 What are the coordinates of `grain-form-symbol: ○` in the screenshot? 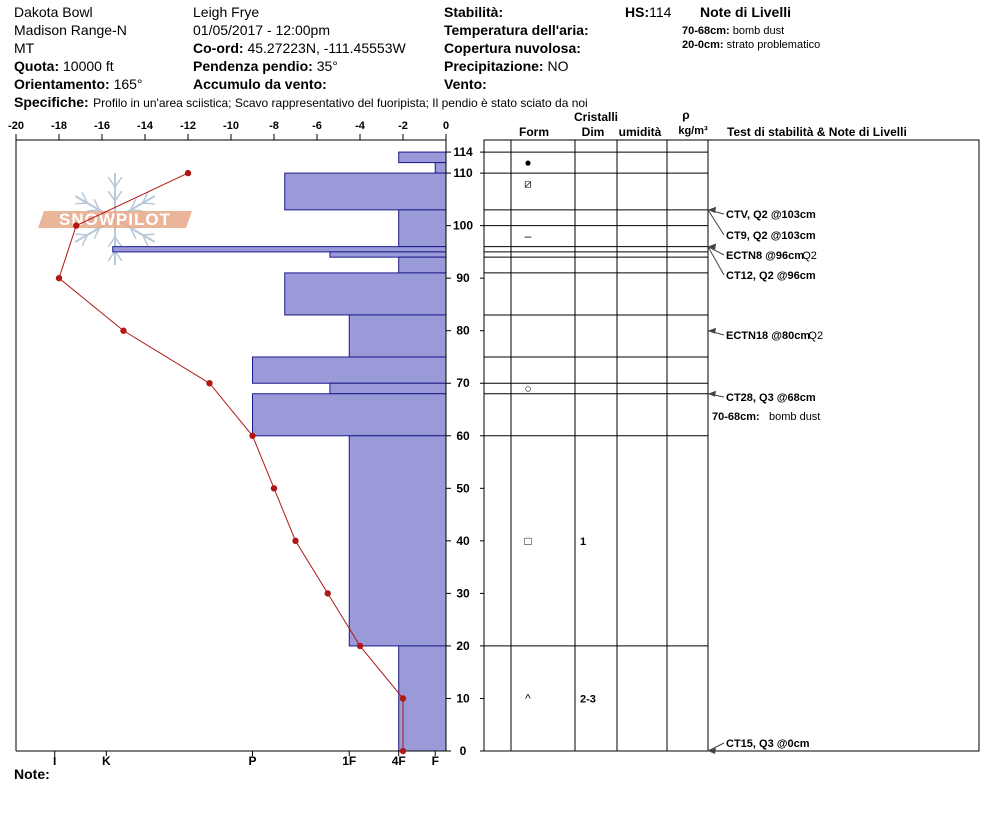 It's located at (527, 388).